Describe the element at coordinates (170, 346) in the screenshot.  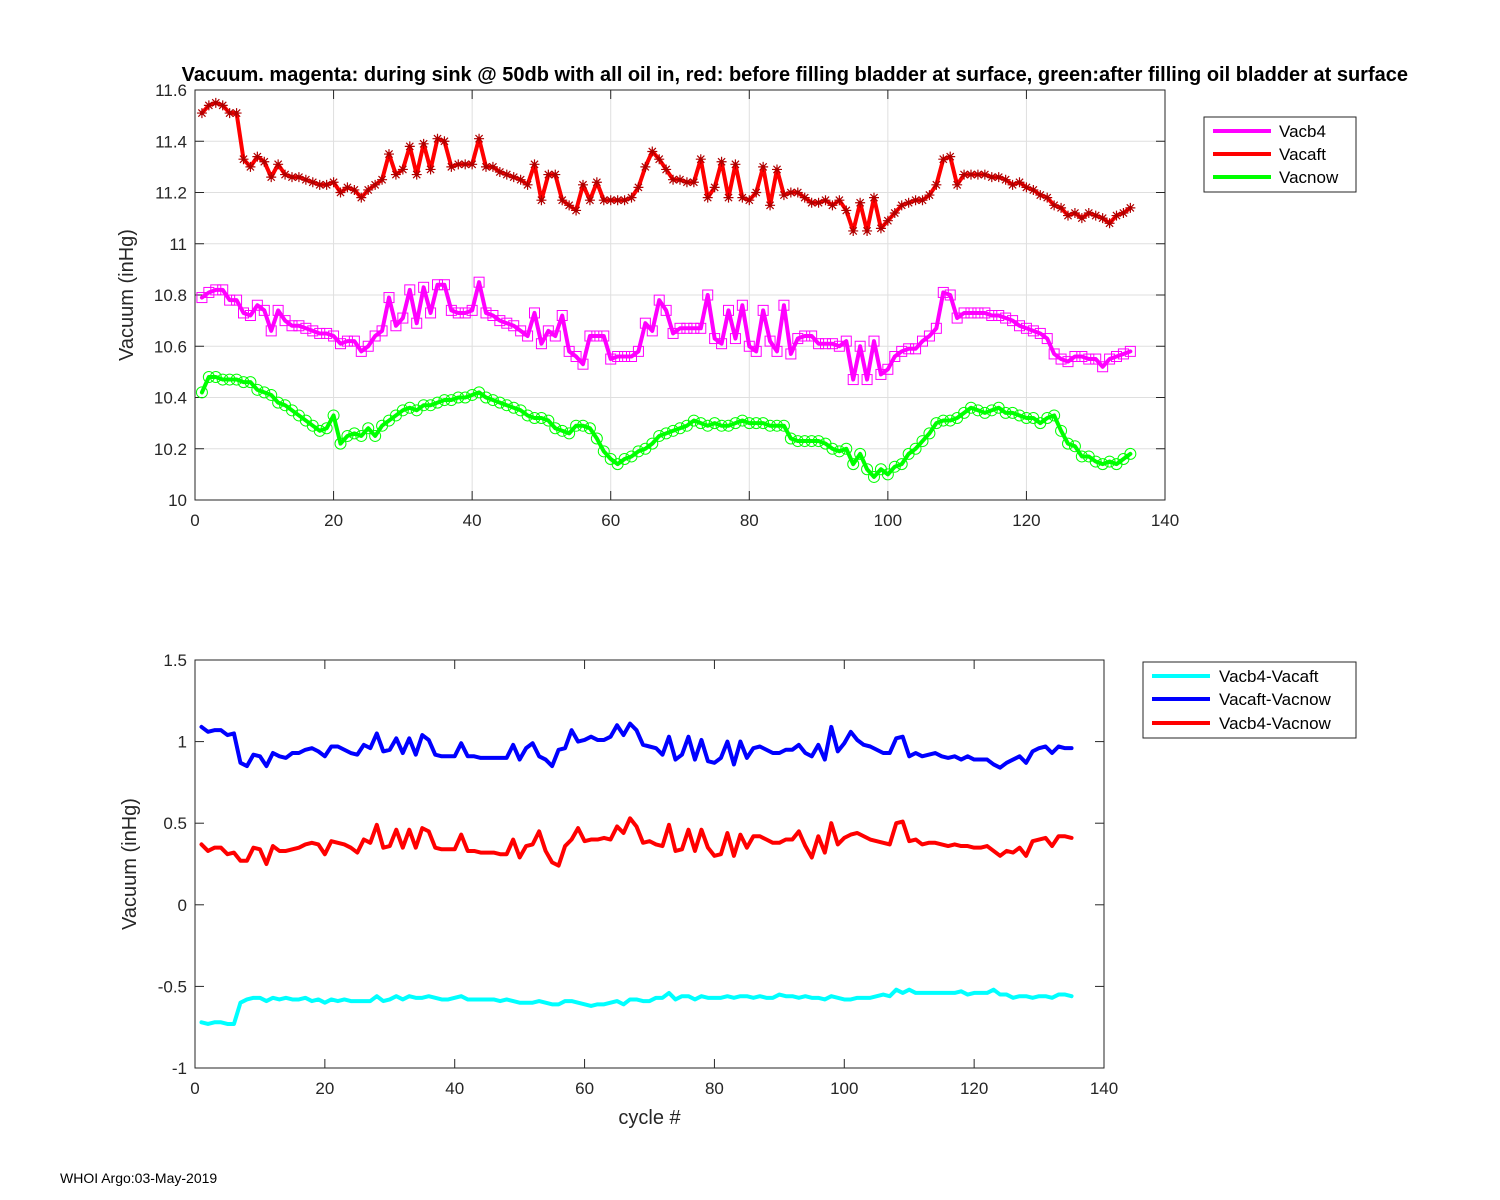
I see `top-y-tick-label: 10.6` at that location.